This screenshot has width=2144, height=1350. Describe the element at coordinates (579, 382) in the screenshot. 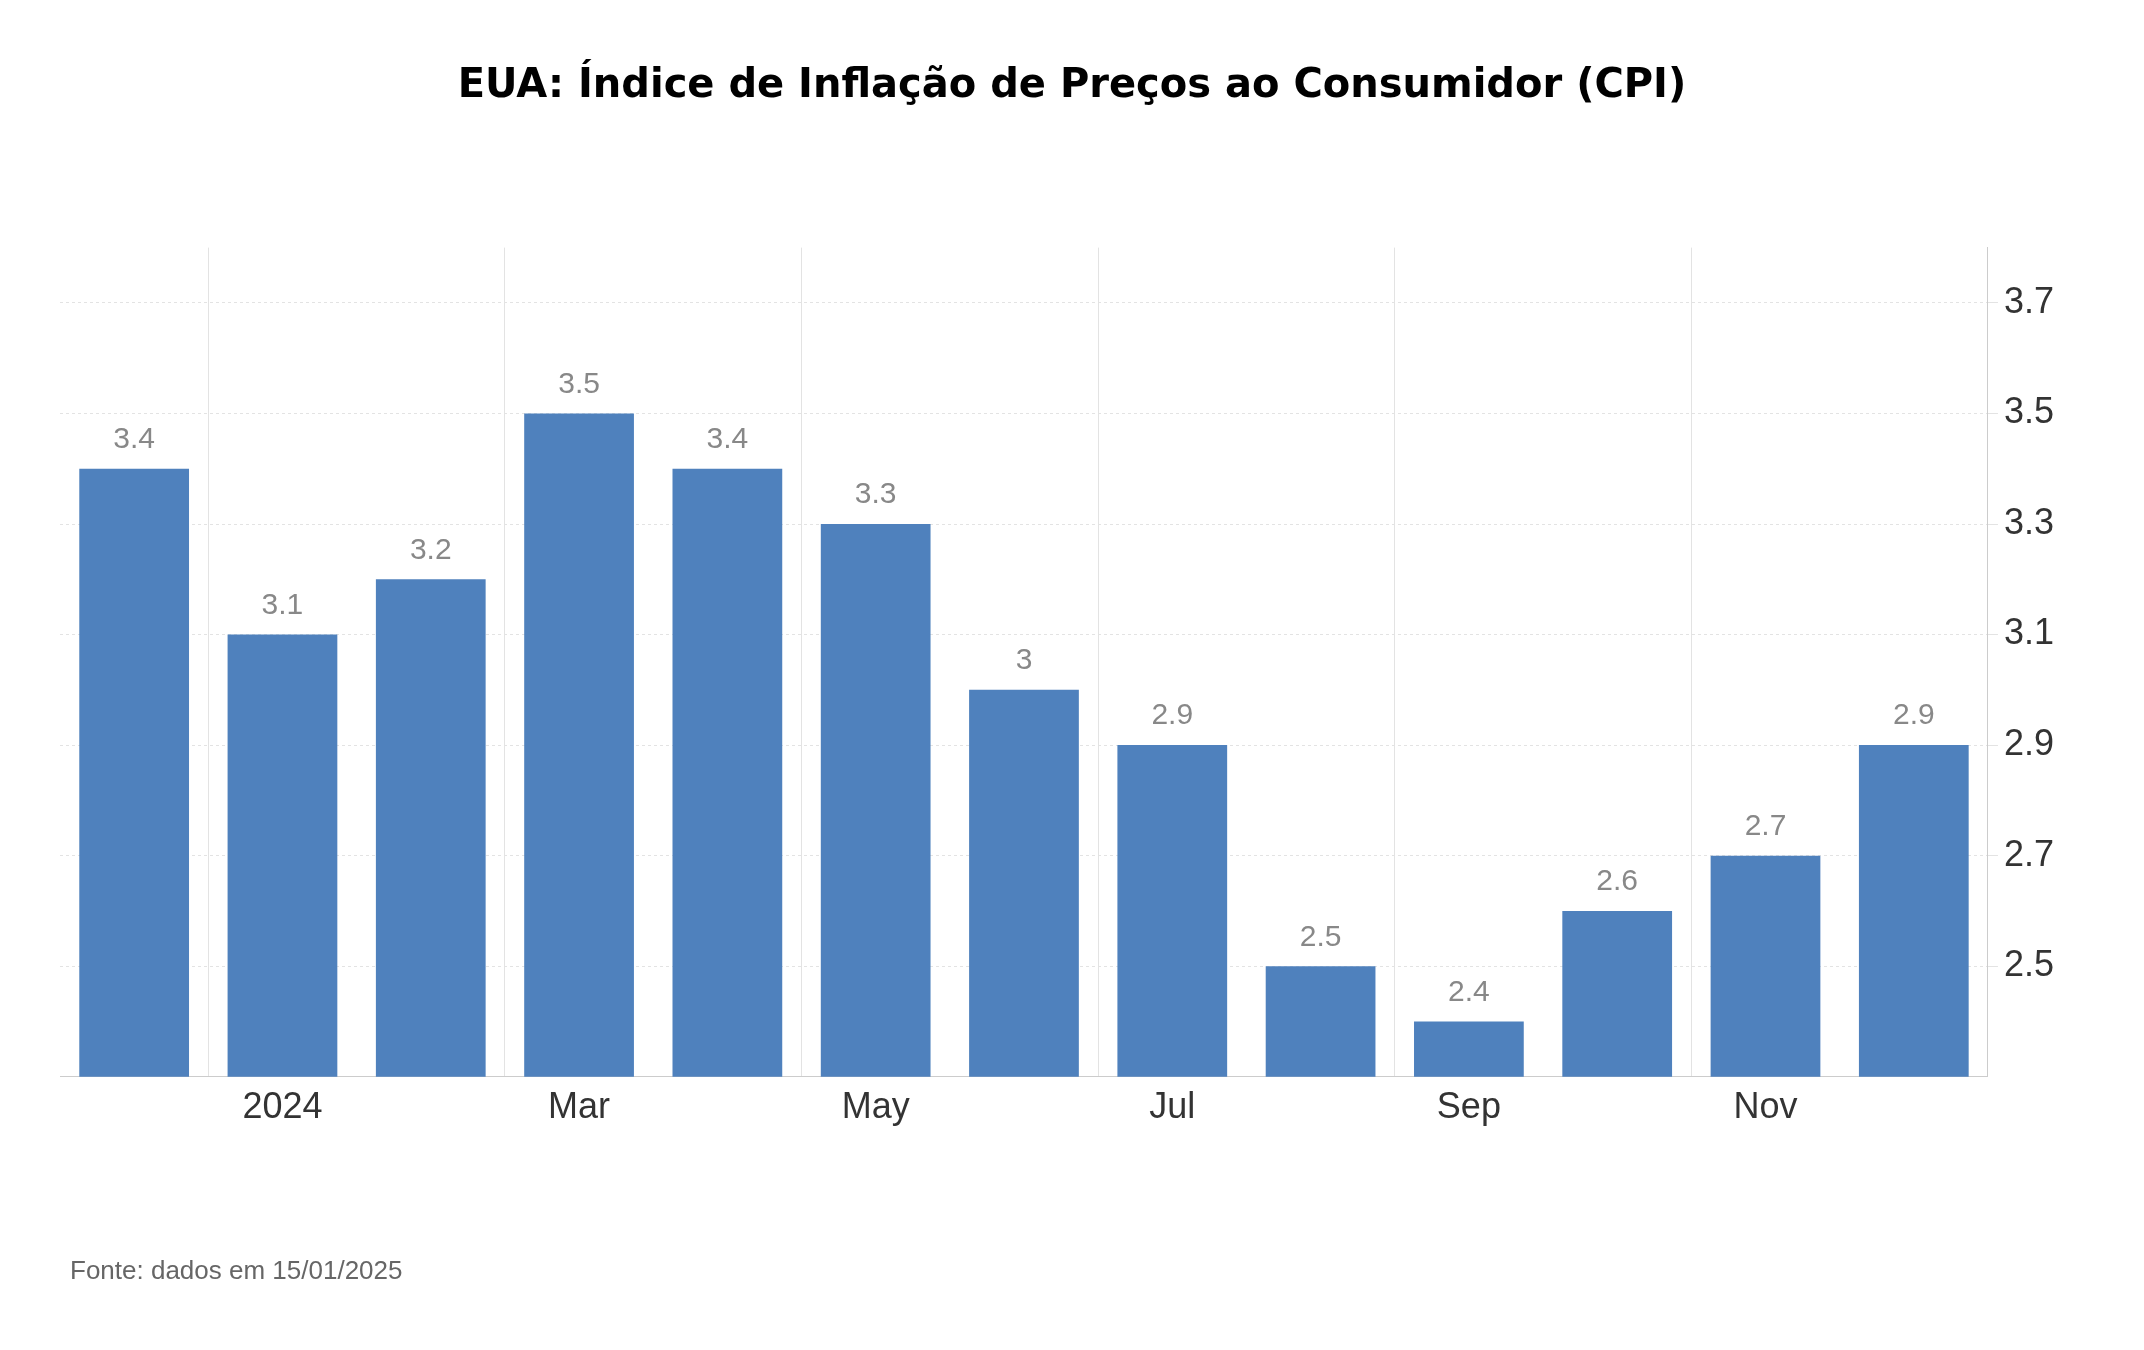

I see `data-label: 3.5` at that location.